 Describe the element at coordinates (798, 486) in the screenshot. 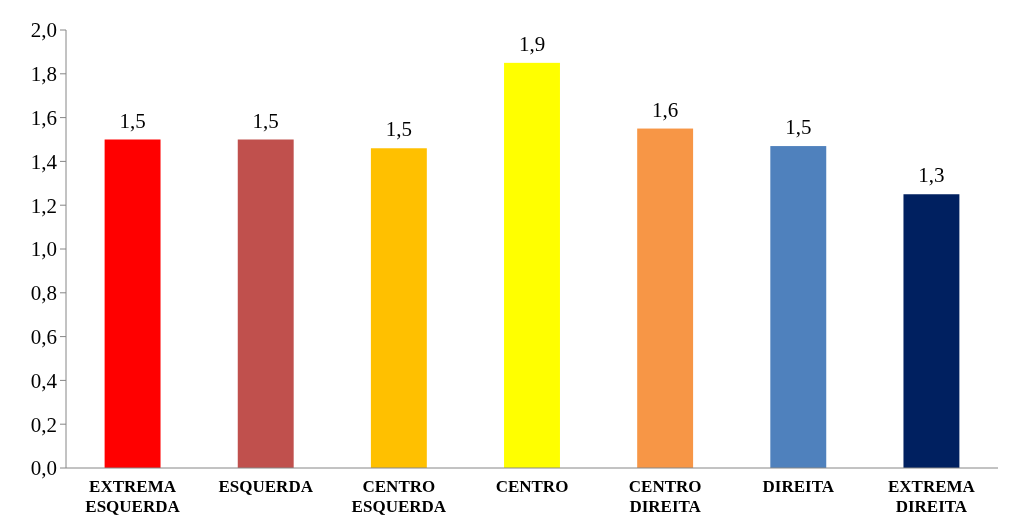

I see `x-tick-label: DIREITA` at that location.